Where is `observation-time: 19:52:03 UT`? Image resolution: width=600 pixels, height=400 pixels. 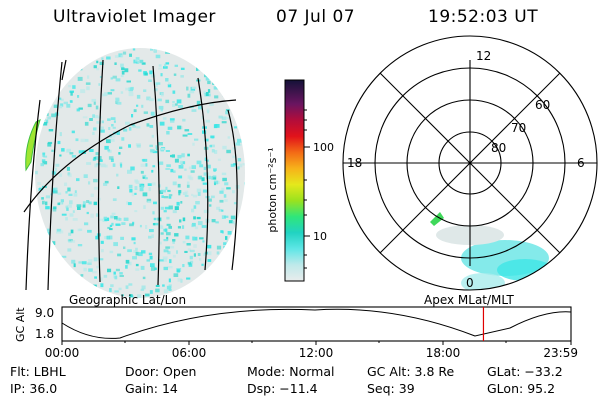 observation-time: 19:52:03 UT is located at coordinates (483, 17).